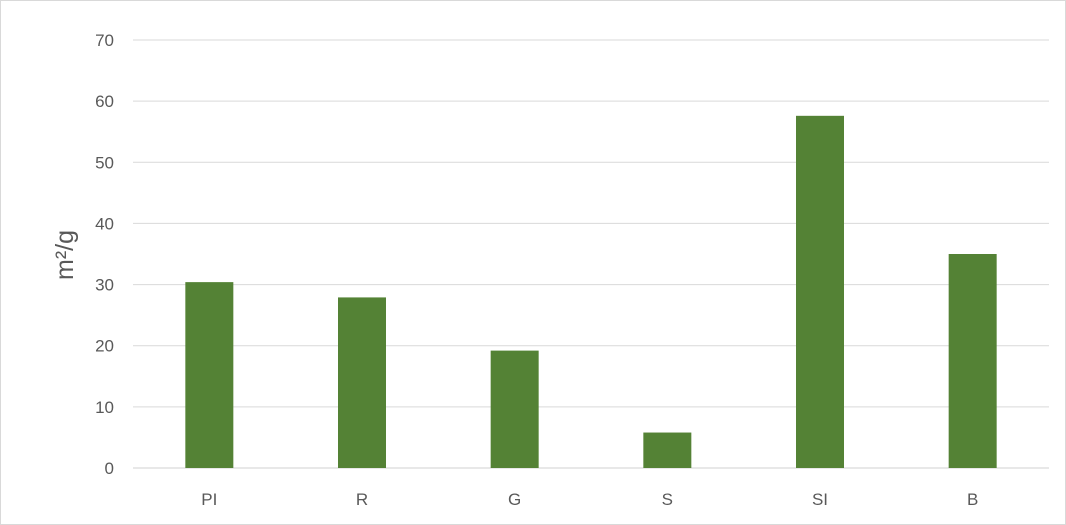 The image size is (1066, 525). I want to click on y-tick-label: 20, so click(104, 346).